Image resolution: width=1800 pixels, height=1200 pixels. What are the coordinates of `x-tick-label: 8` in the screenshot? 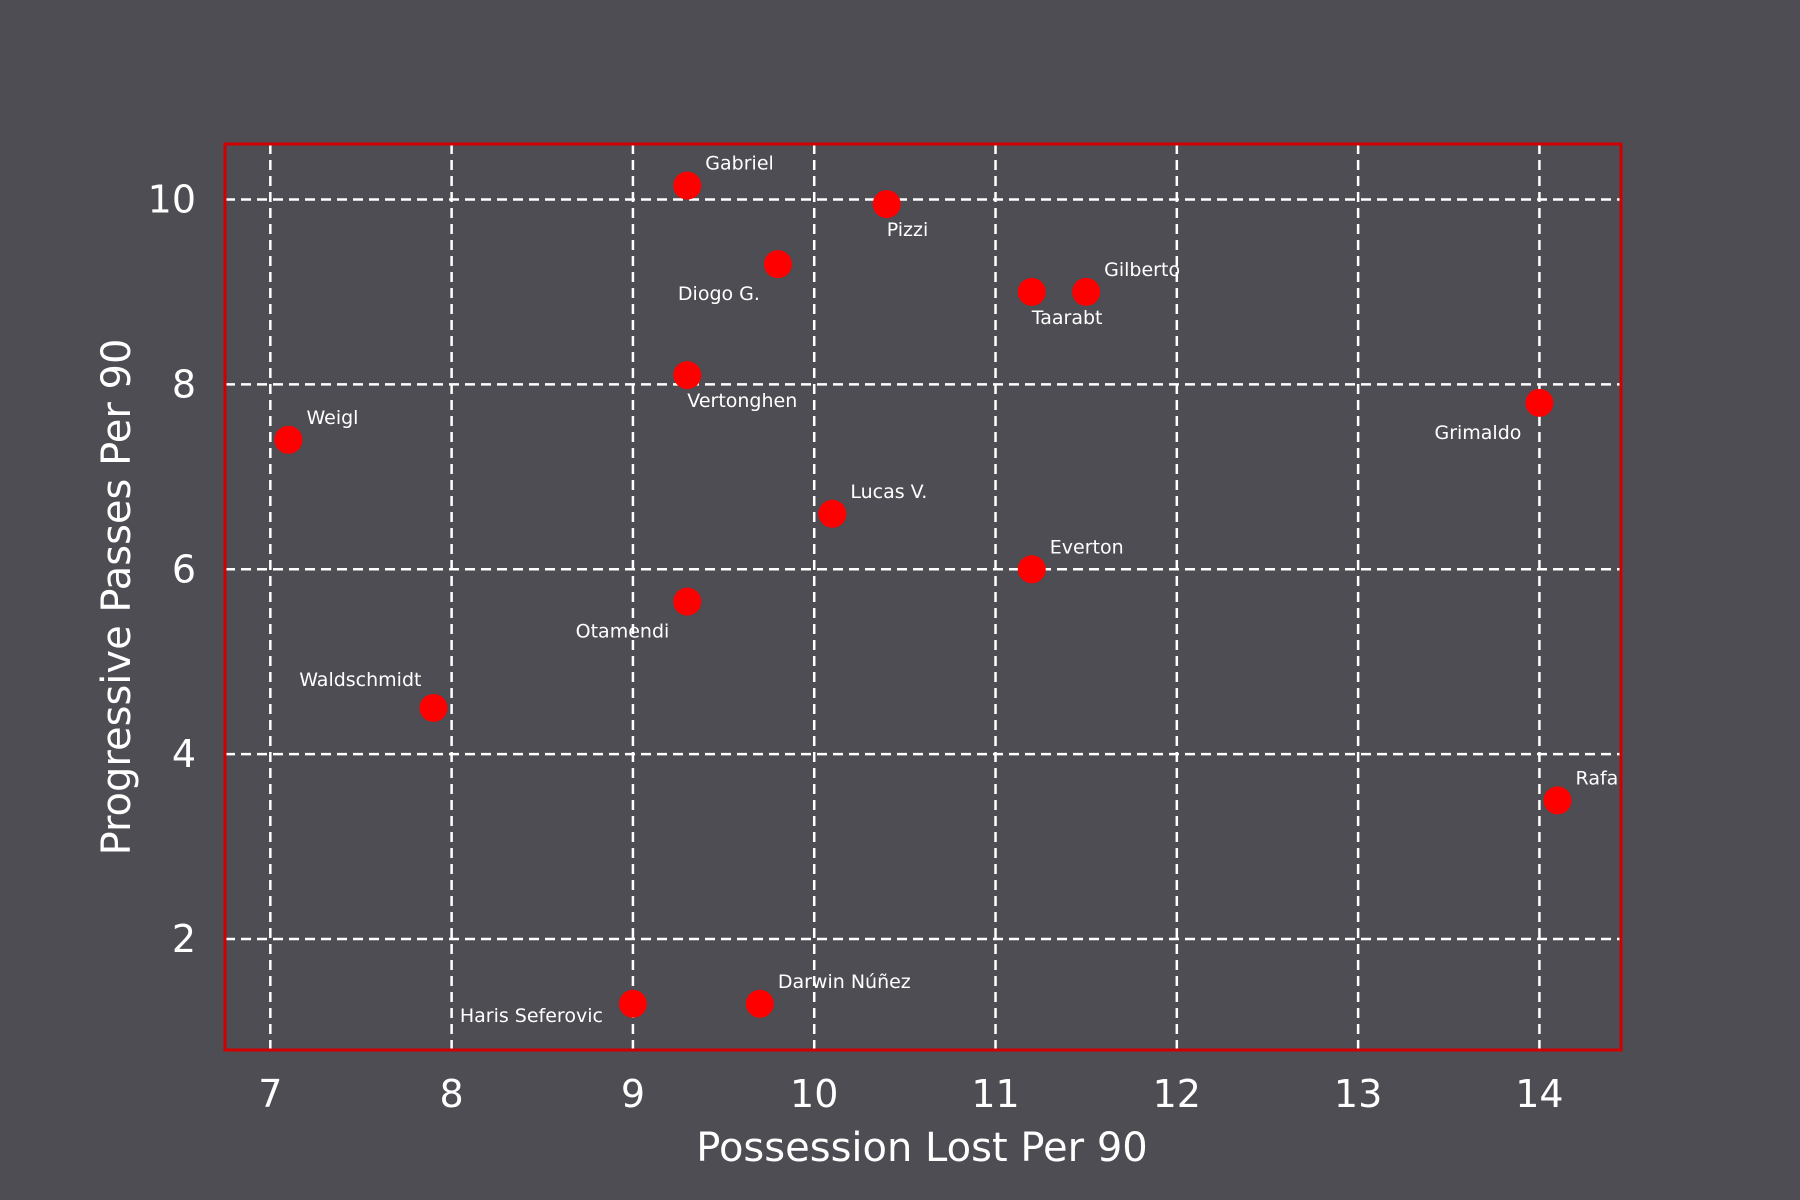 It's located at (452, 1094).